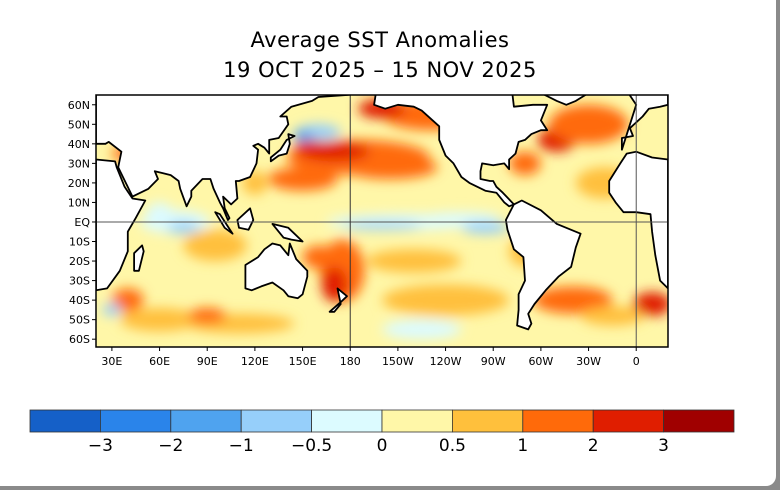  What do you see at coordinates (452, 446) in the screenshot?
I see `colorbar-label: 0.5` at bounding box center [452, 446].